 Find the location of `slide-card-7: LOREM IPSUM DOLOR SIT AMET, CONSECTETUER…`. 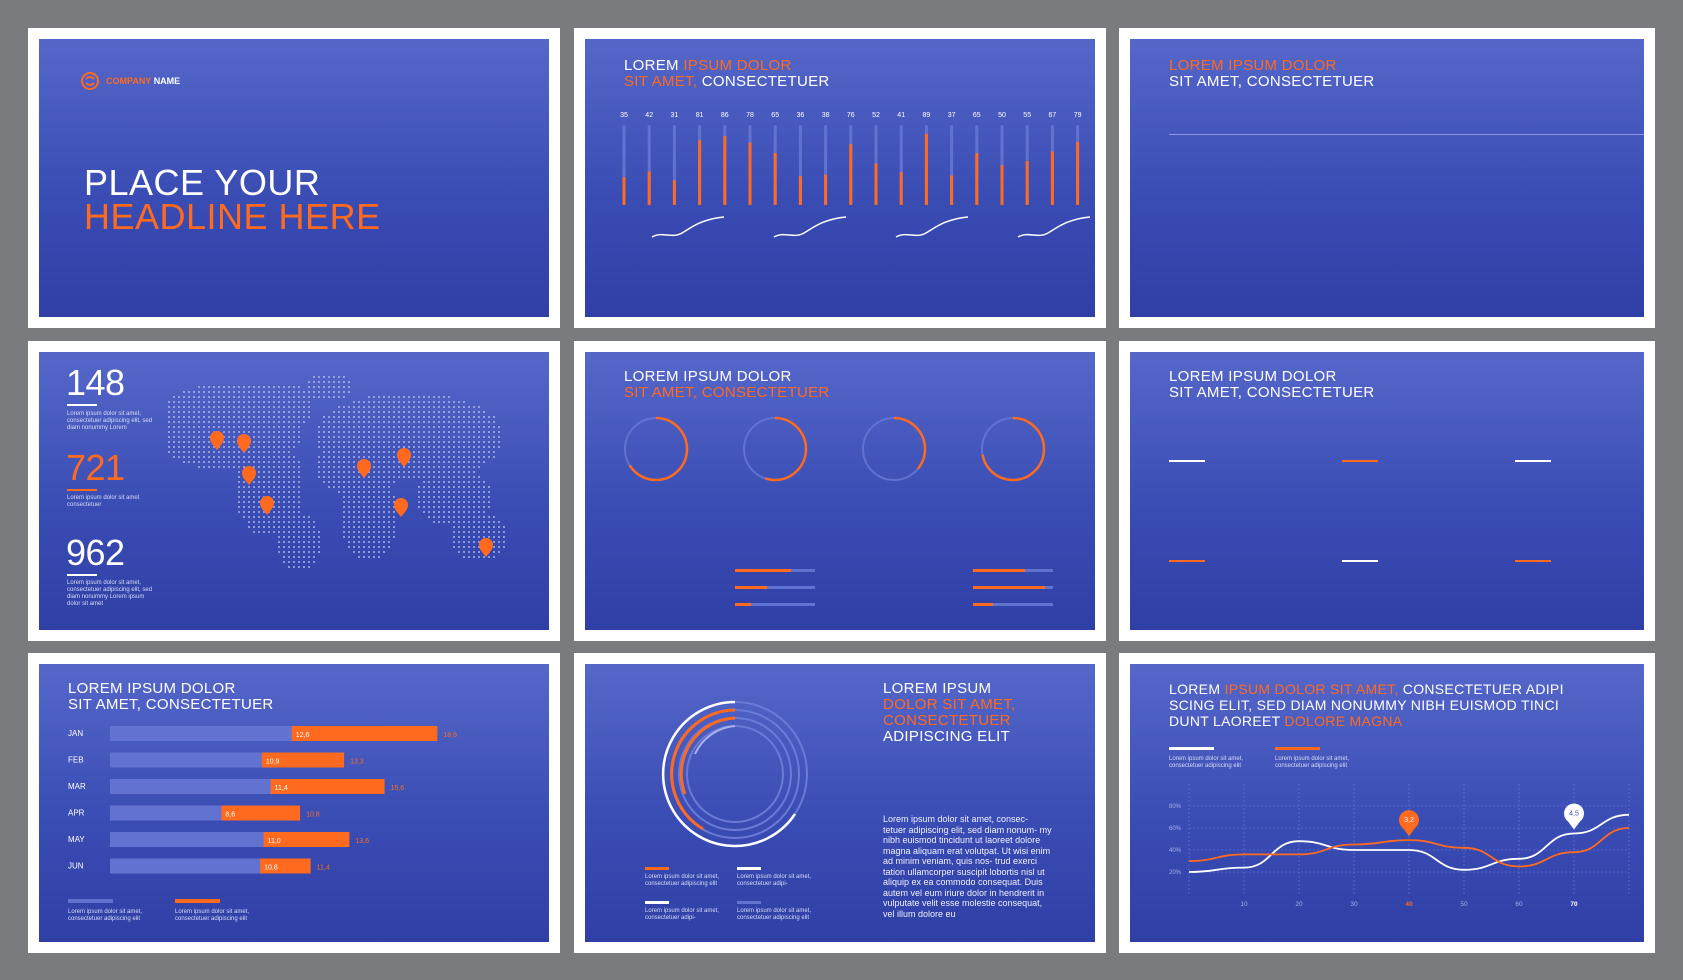

slide-card-7: LOREM IPSUM DOLOR SIT AMET, CONSECTETUER… is located at coordinates (294, 803).